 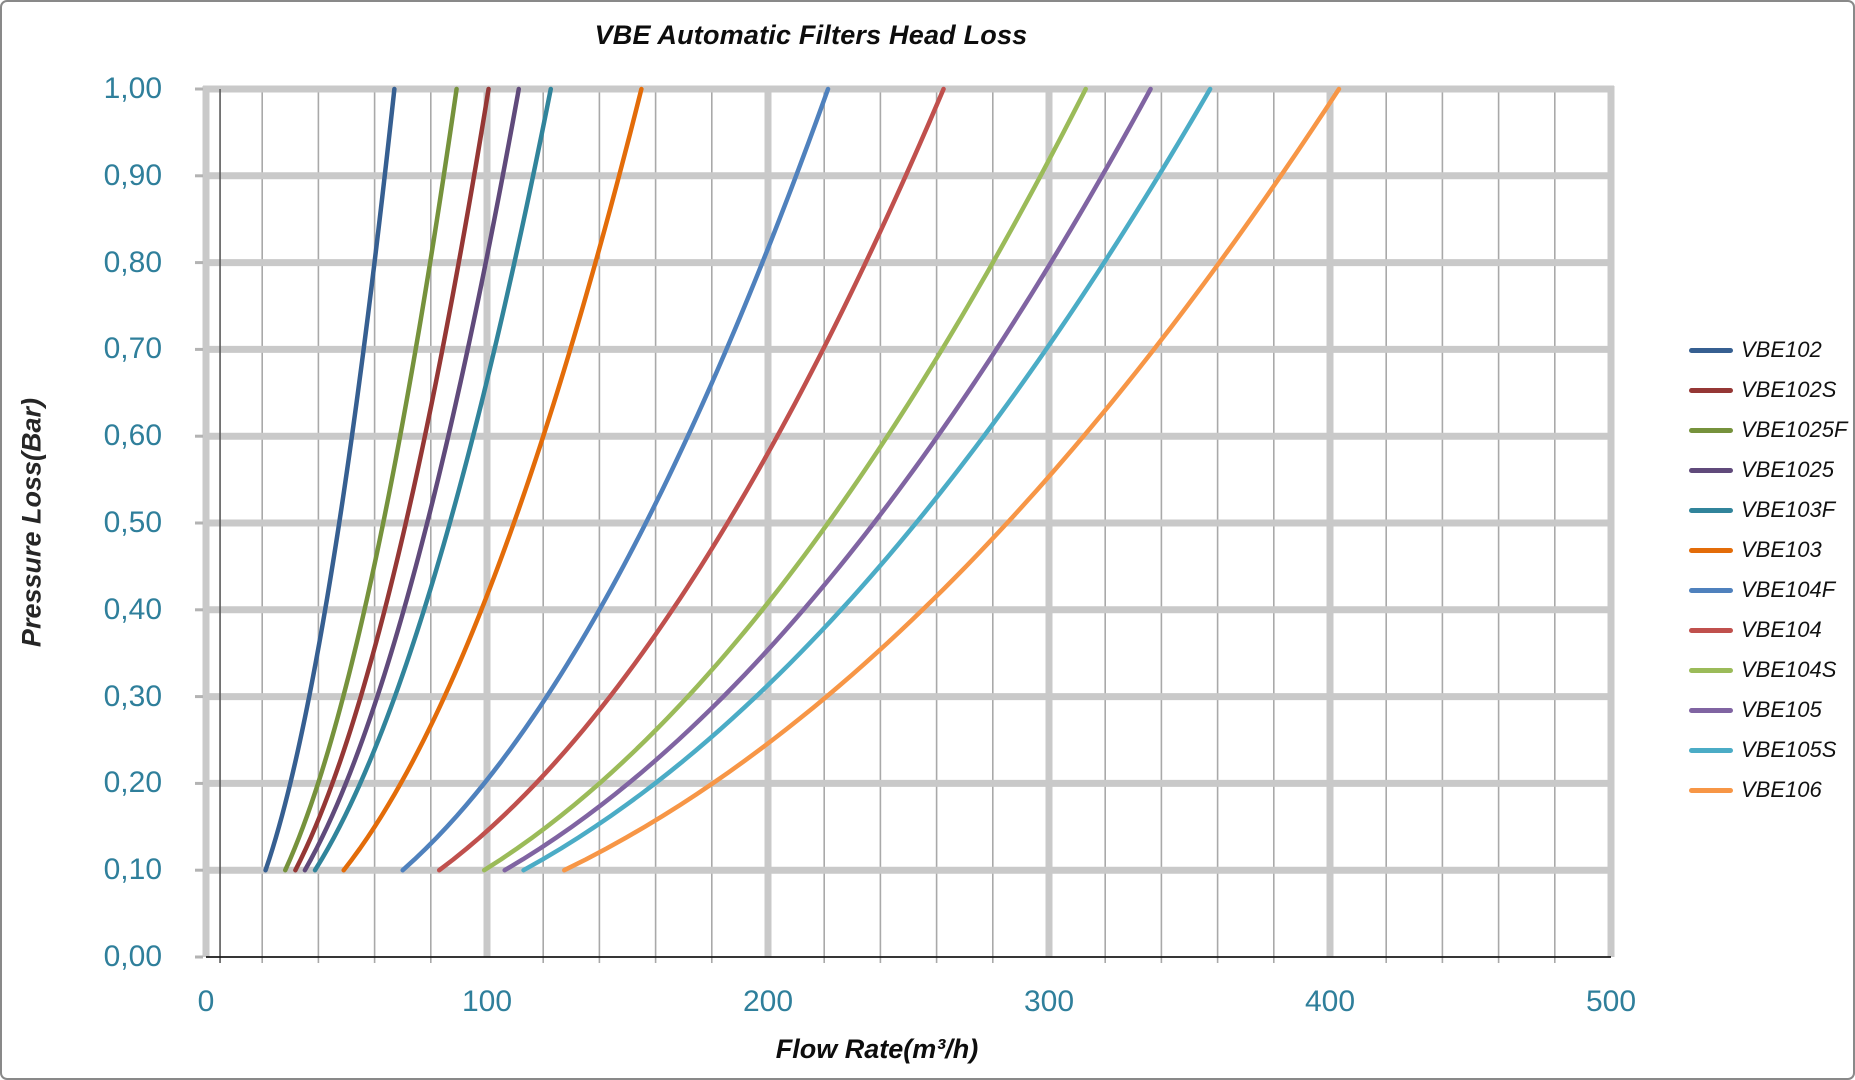 What do you see at coordinates (811, 35) in the screenshot?
I see `chart-title: VBE Automatic Filters Head Loss` at bounding box center [811, 35].